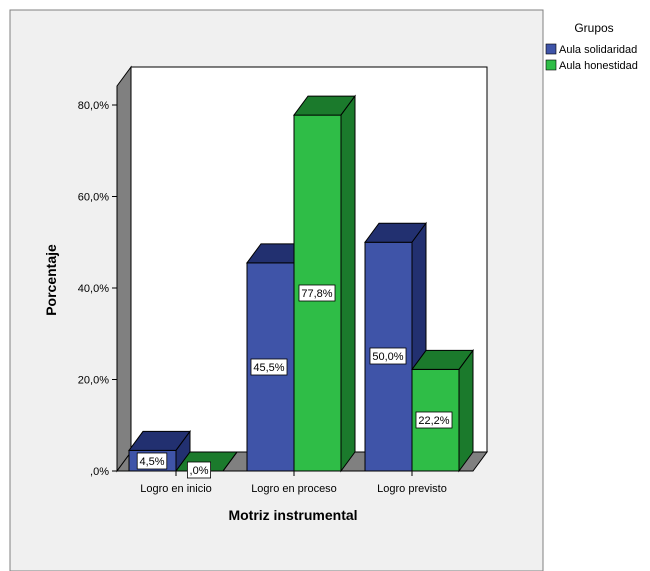  What do you see at coordinates (176, 489) in the screenshot?
I see `x-tick-label: Logro en inicio` at bounding box center [176, 489].